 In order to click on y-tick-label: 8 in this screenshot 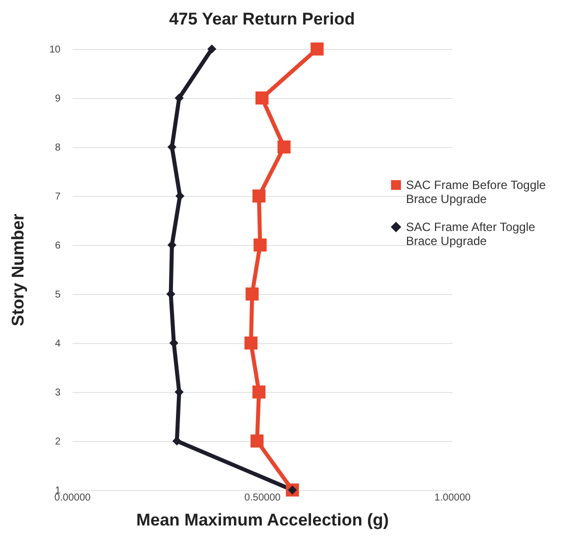, I will do `click(57, 148)`.